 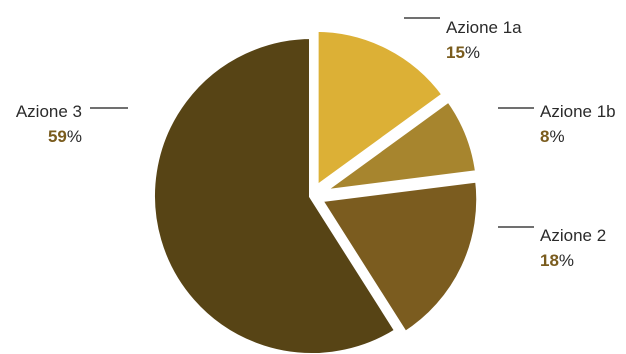 I want to click on slice-value-azione-3: 59%, so click(x=65, y=136).